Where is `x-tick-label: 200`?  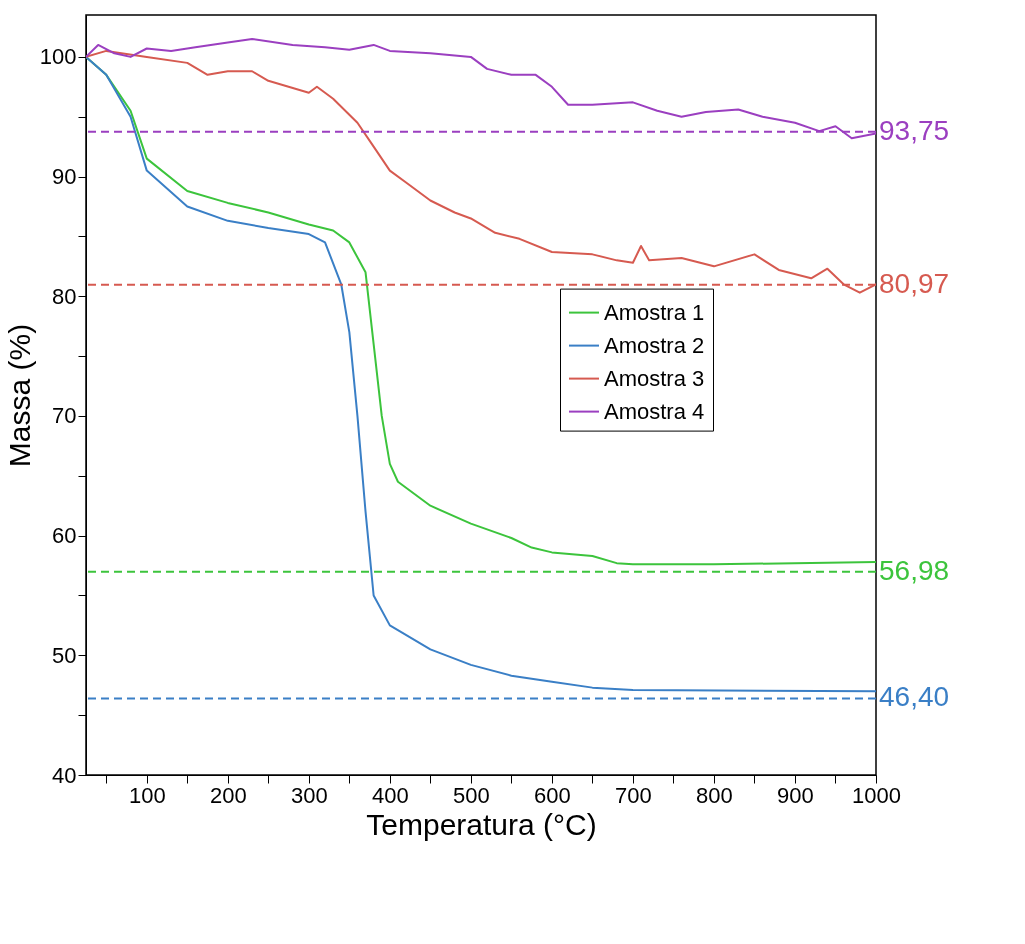
x-tick-label: 200 is located at coordinates (228, 795).